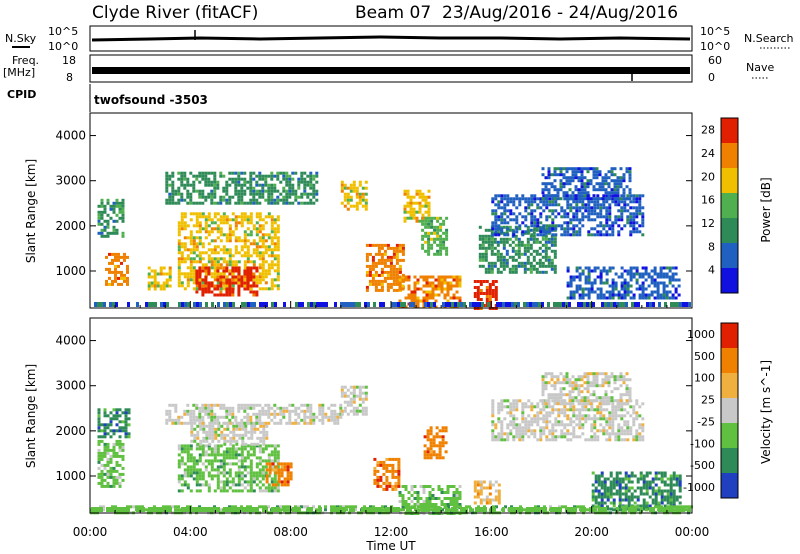 This screenshot has height=554, width=800. What do you see at coordinates (708, 200) in the screenshot?
I see `colorbar-tick-label: 16` at bounding box center [708, 200].